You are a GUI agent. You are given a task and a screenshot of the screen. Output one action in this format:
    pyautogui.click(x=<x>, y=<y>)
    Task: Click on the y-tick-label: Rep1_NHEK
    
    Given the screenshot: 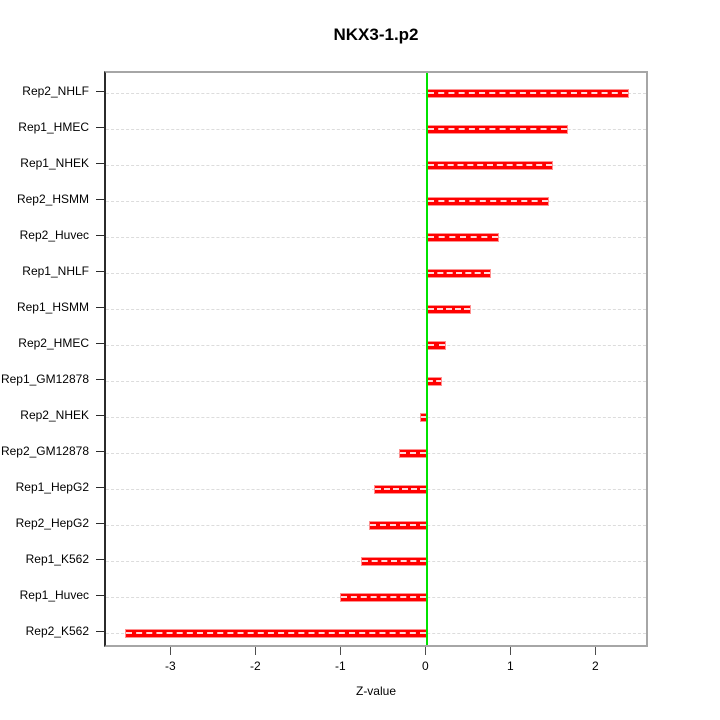 What is the action you would take?
    pyautogui.click(x=54, y=163)
    